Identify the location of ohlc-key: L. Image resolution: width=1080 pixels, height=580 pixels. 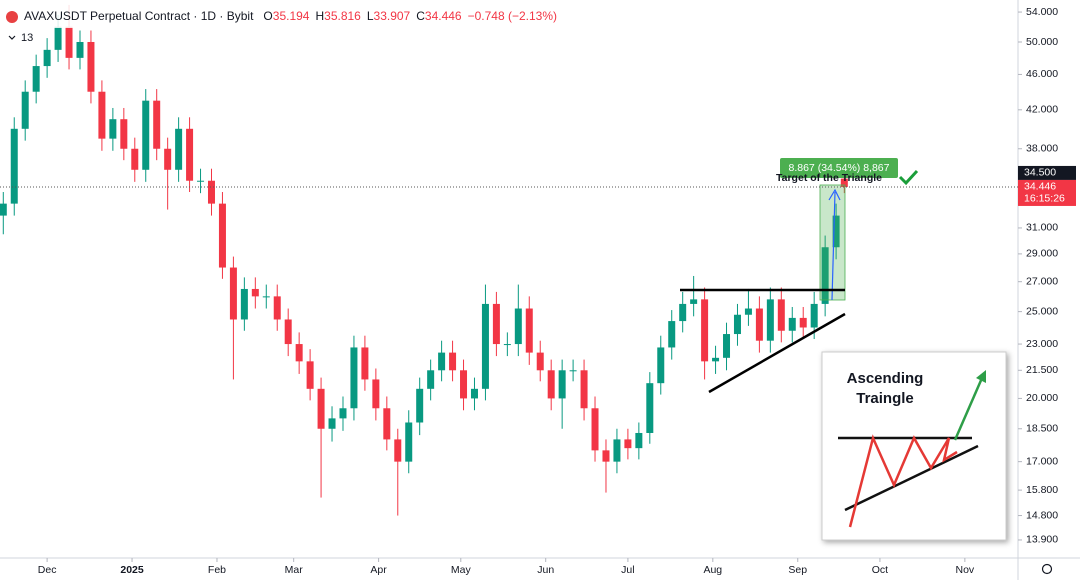
(370, 16).